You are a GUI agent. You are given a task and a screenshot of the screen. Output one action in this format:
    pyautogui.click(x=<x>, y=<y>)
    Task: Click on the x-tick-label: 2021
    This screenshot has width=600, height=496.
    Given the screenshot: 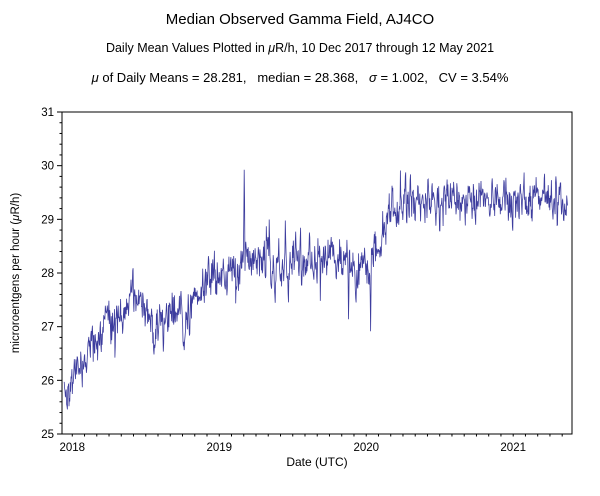 What is the action you would take?
    pyautogui.click(x=513, y=448)
    